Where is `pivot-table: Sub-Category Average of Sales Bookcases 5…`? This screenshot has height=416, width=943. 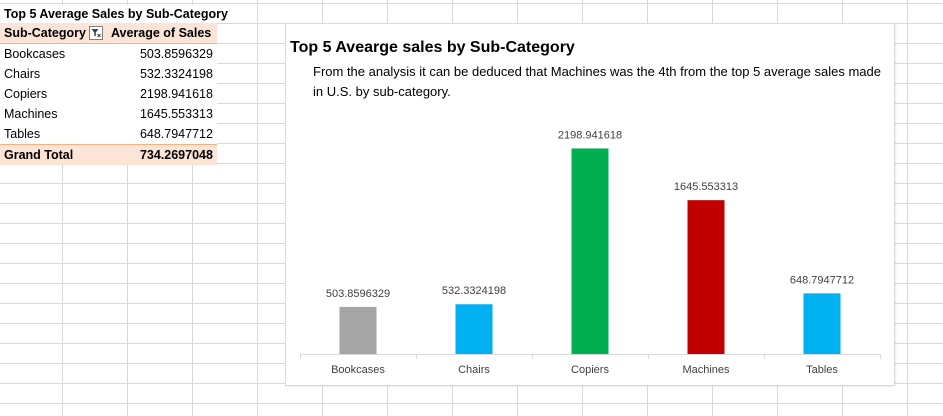
pivot-table: Sub-Category Average of Sales Bookcases 5… is located at coordinates (108, 94).